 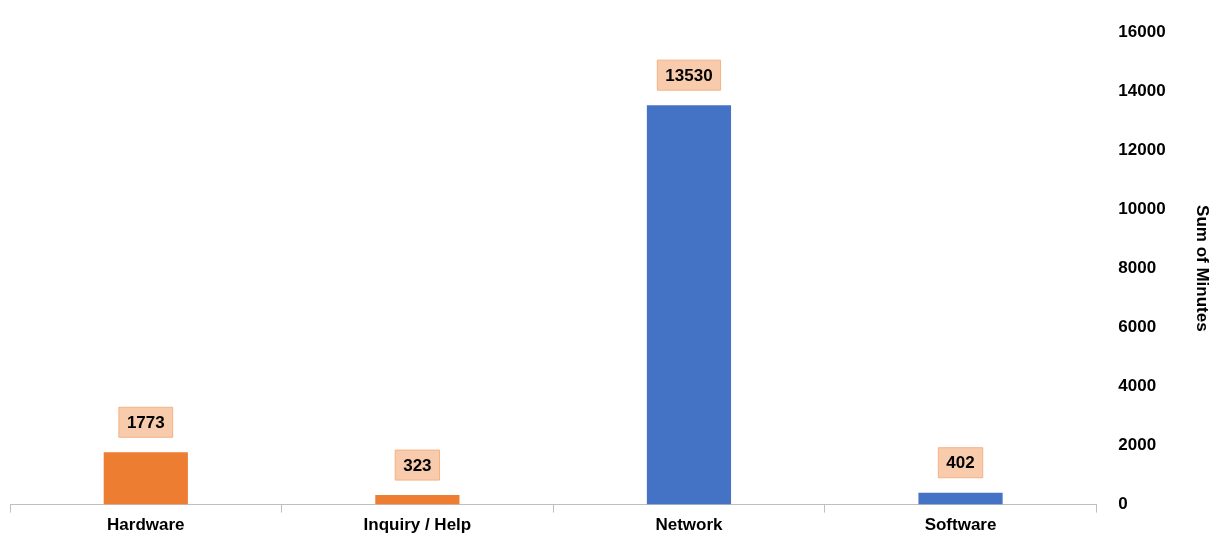 I want to click on y-tick-label: 16000, so click(x=1142, y=31).